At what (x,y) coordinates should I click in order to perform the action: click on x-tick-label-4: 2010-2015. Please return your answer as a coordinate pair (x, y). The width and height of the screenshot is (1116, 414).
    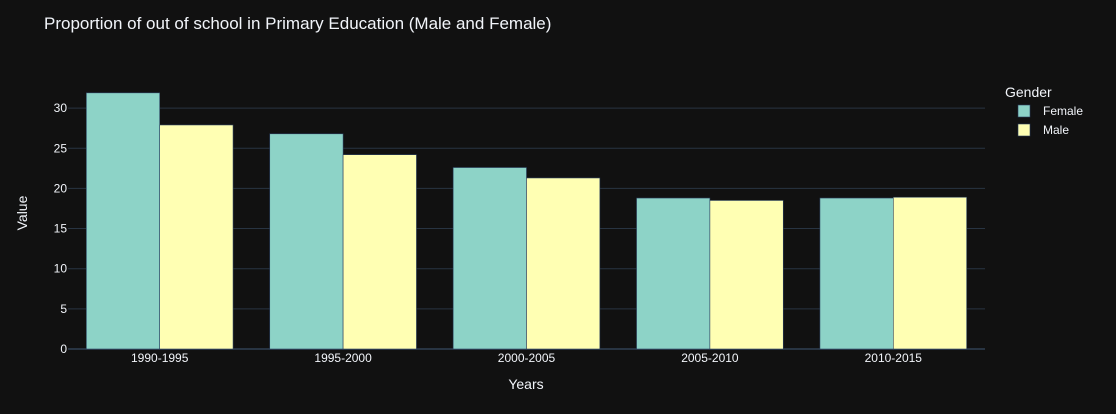
    Looking at the image, I should click on (894, 358).